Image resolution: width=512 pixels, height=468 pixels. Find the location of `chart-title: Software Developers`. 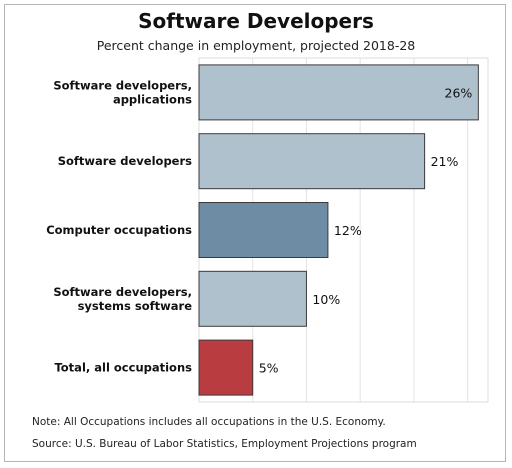

chart-title: Software Developers is located at coordinates (256, 21).